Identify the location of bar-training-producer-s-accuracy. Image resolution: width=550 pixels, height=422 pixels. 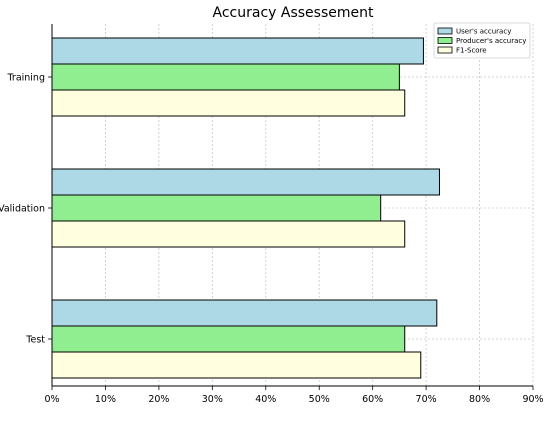
(225, 77).